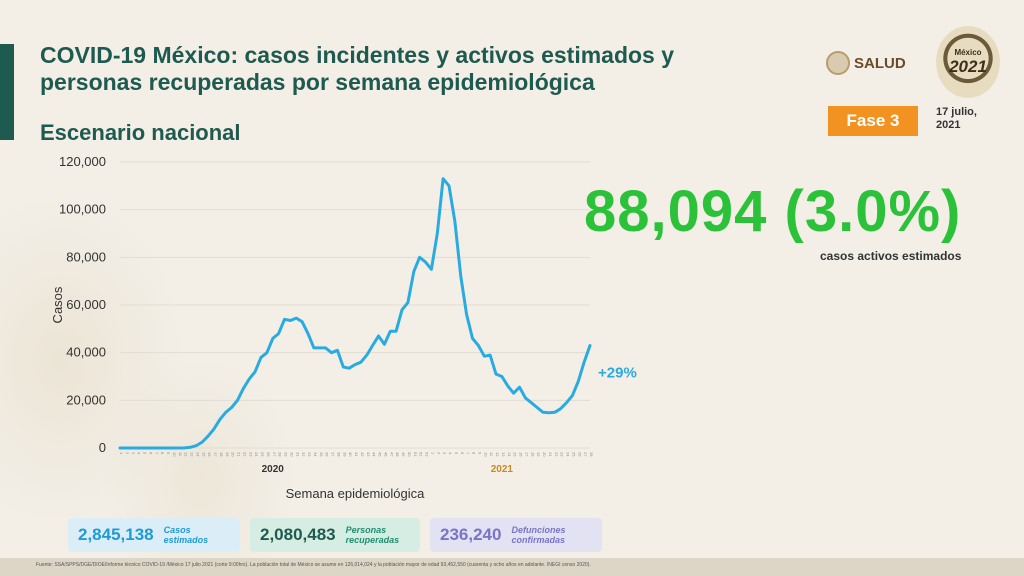  I want to click on stat-recovered: 2,080,483 Personas recuperadas, so click(335, 535).